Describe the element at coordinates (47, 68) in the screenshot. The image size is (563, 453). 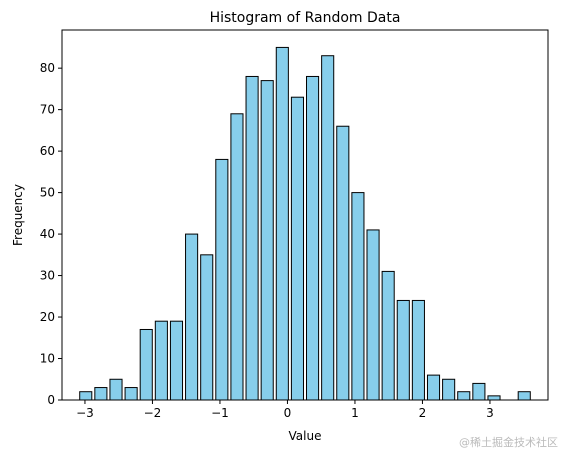
I see `y-tick-label: 80` at that location.